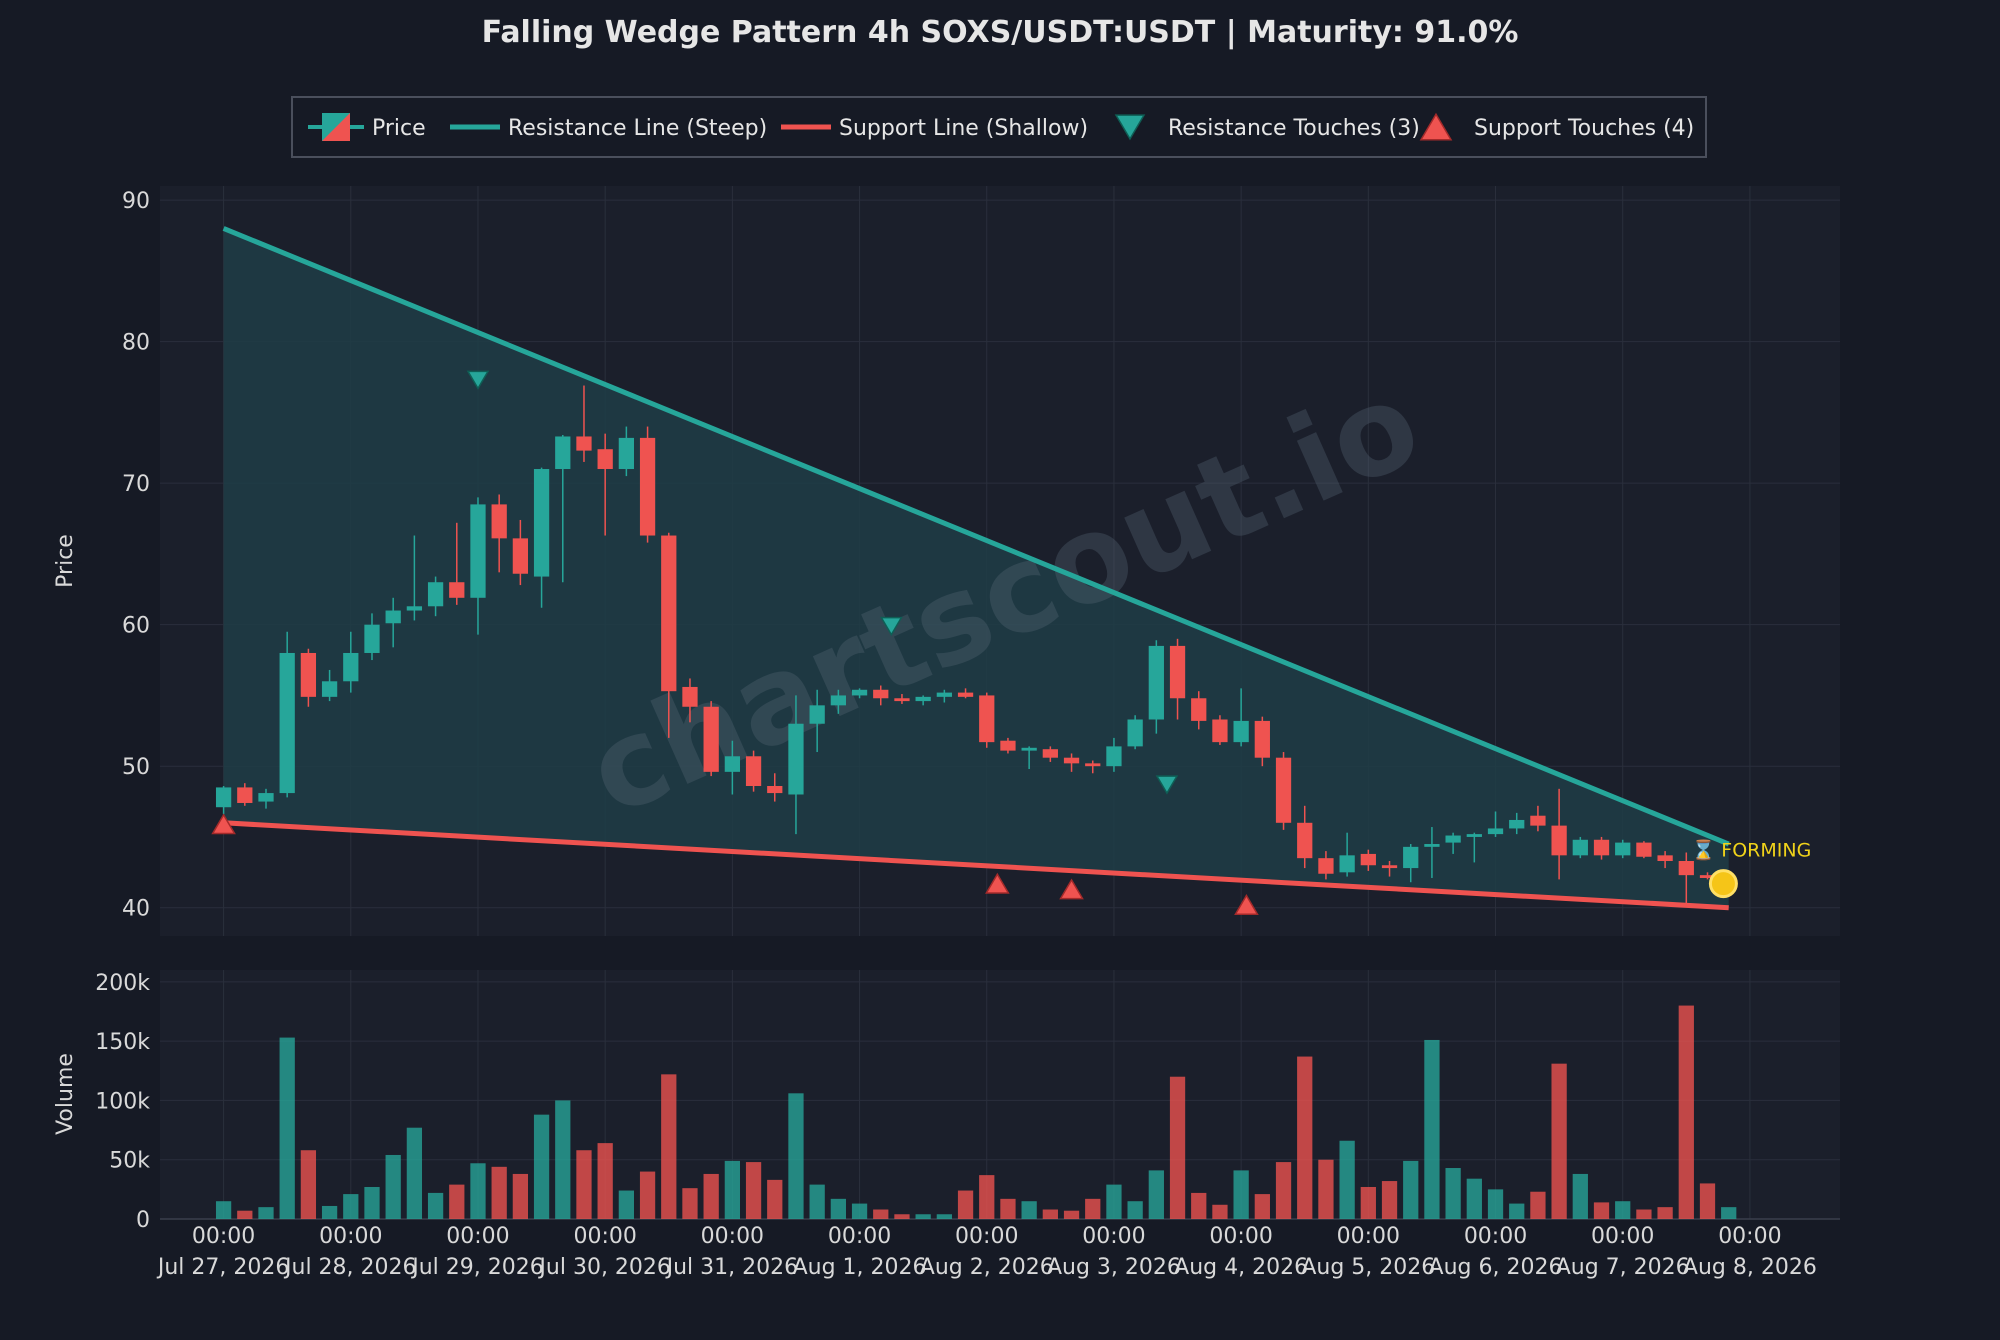 This screenshot has height=1340, width=2000. Describe the element at coordinates (477, 1267) in the screenshot. I see `x-tick-date-label: Jul 29, 2026` at that location.